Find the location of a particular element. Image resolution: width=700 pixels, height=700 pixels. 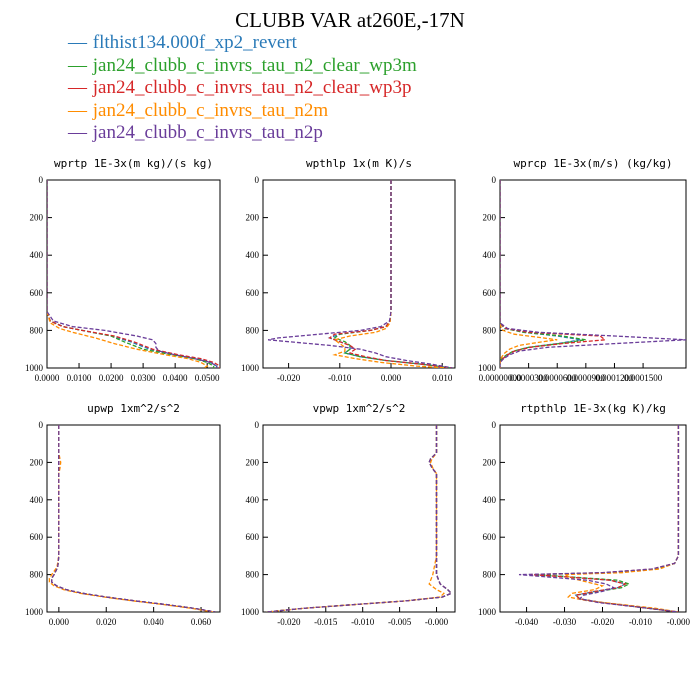

legend-item: — jan24_clubb_c_invrs_tau_n2_clear_wp3p is located at coordinates (242, 88).